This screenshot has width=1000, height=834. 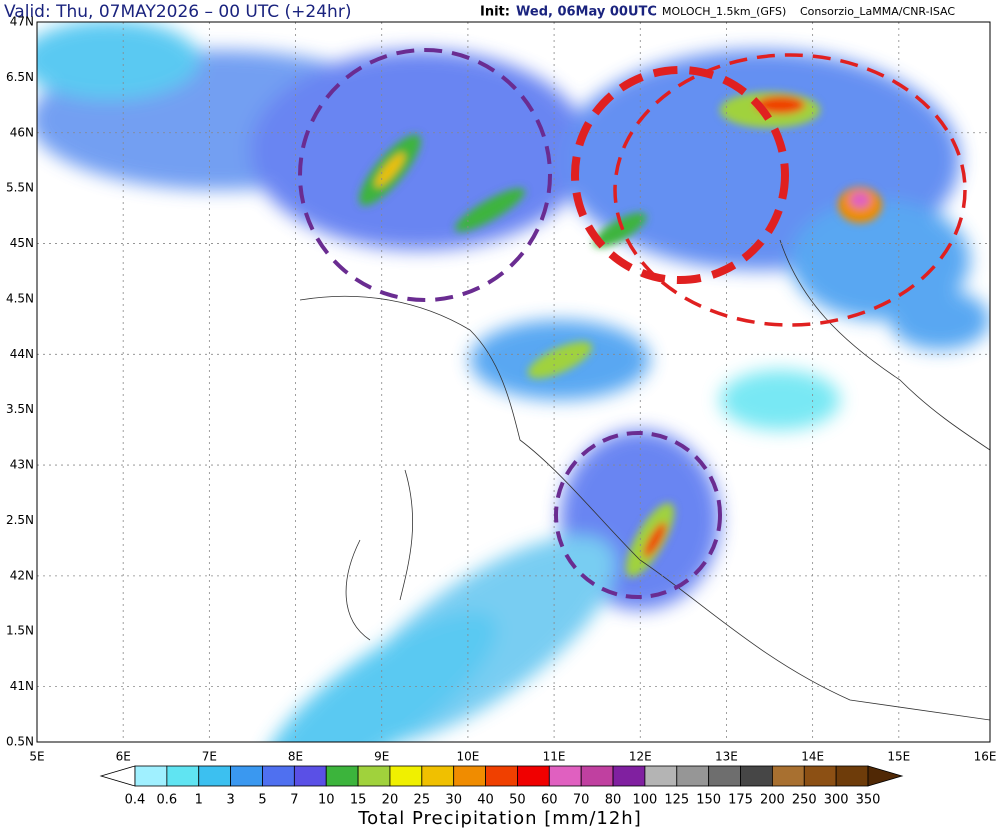 I want to click on colorbar-label: 300, so click(x=836, y=800).